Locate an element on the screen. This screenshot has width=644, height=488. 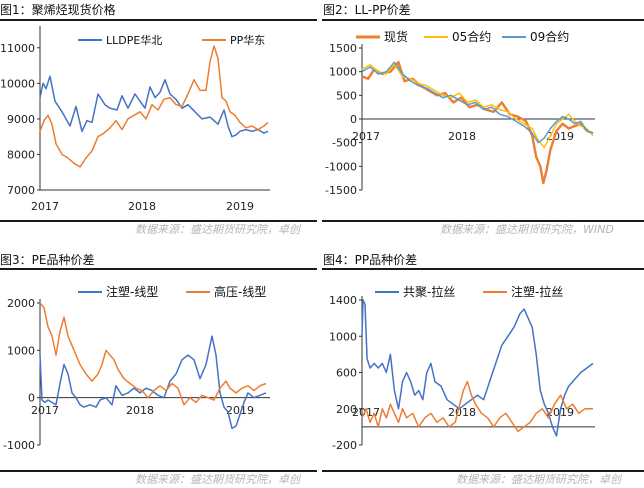
chart-3-y-tick-label: 0 is located at coordinates (31, 398).